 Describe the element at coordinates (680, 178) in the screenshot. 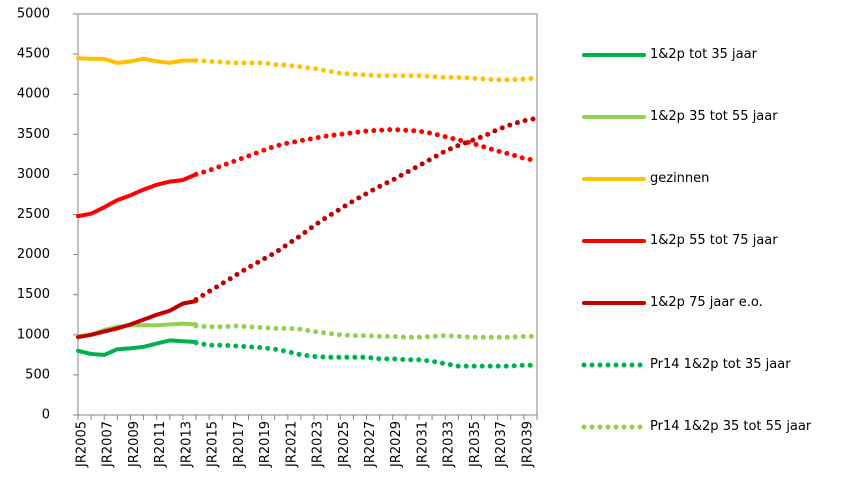

I see `legend-label: gezinnen` at that location.